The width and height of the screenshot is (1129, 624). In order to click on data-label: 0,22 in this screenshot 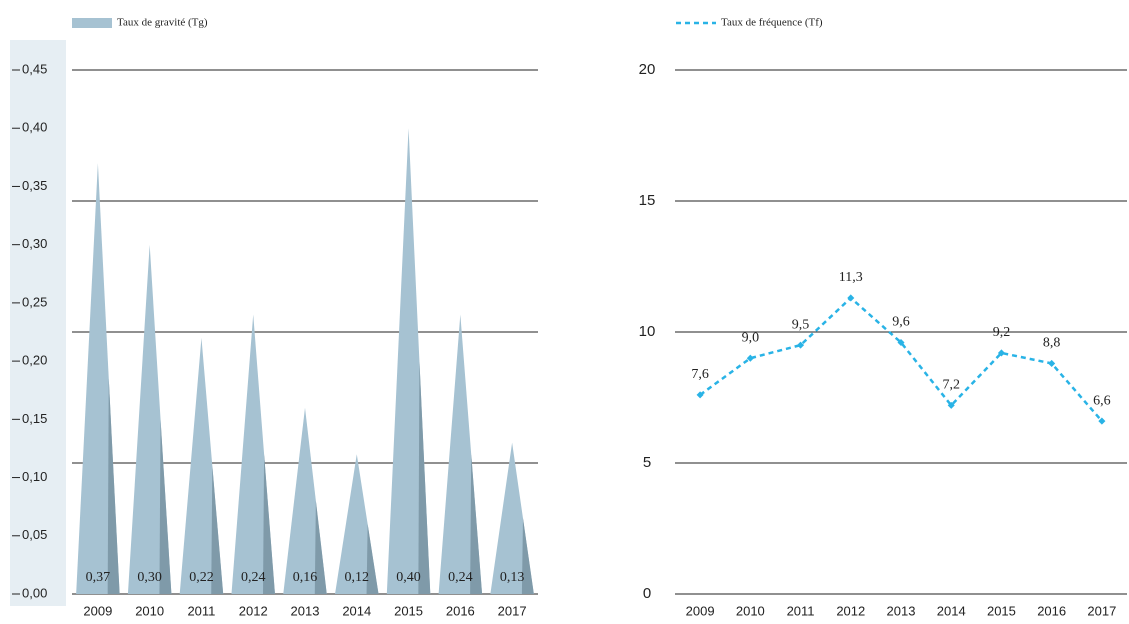, I will do `click(201, 577)`.